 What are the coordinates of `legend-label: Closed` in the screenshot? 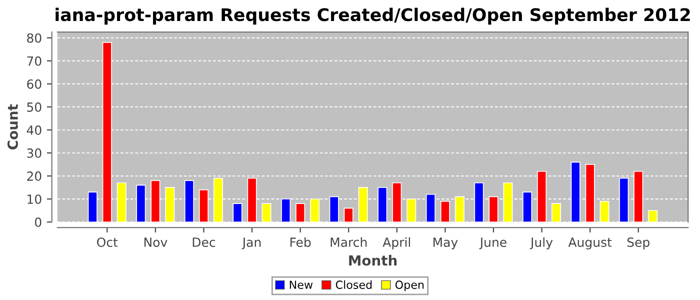 It's located at (354, 284).